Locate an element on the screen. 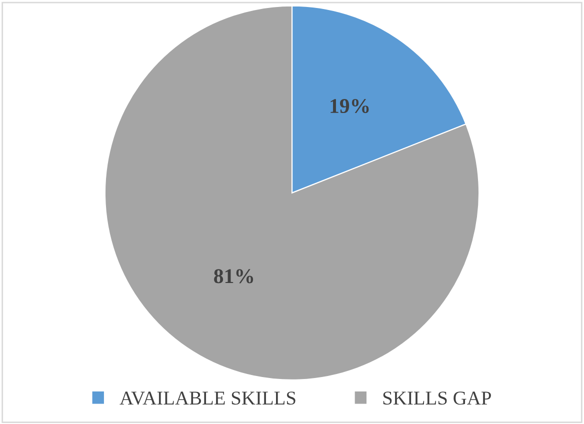  legend-label: AVAILABLE SKILLS is located at coordinates (208, 398).